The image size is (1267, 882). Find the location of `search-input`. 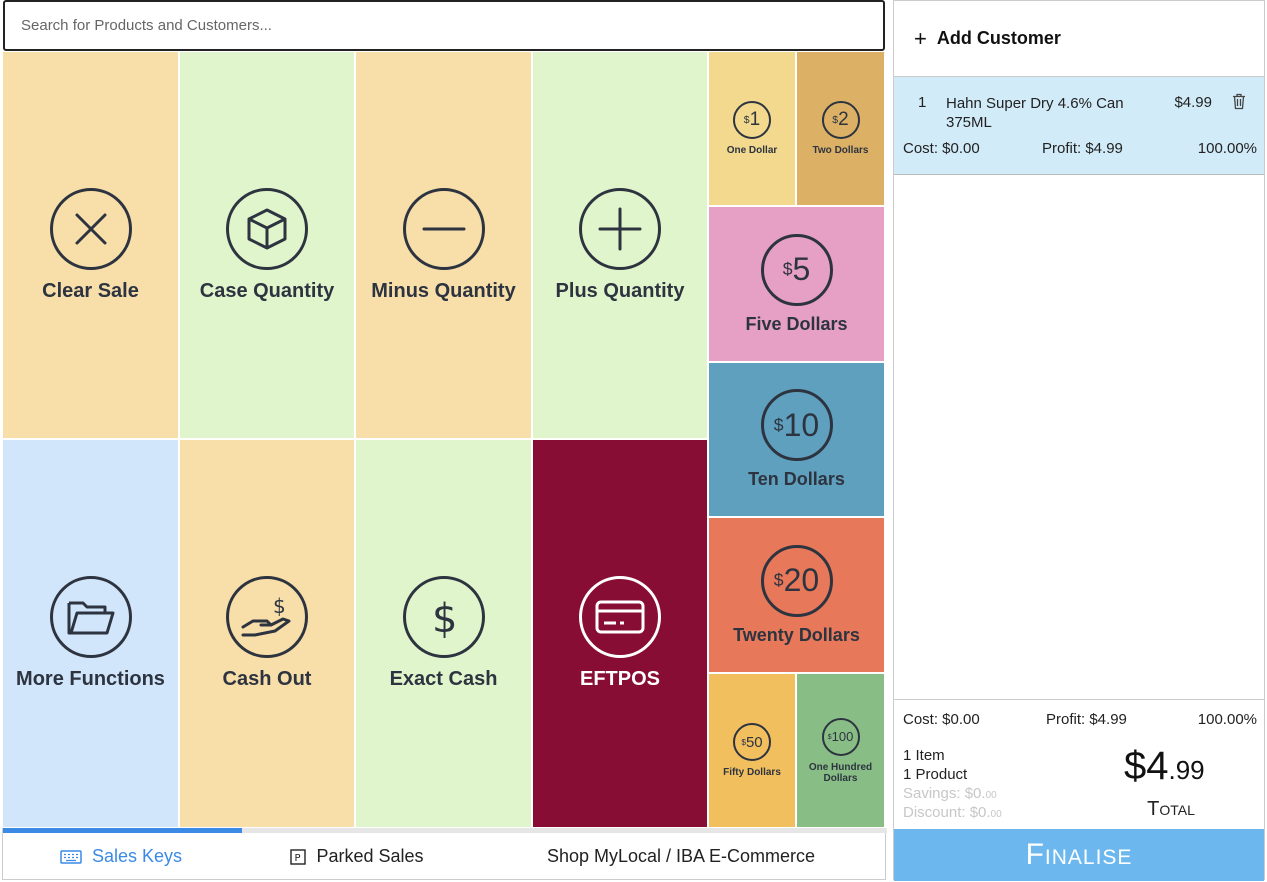

search-input is located at coordinates (444, 25).